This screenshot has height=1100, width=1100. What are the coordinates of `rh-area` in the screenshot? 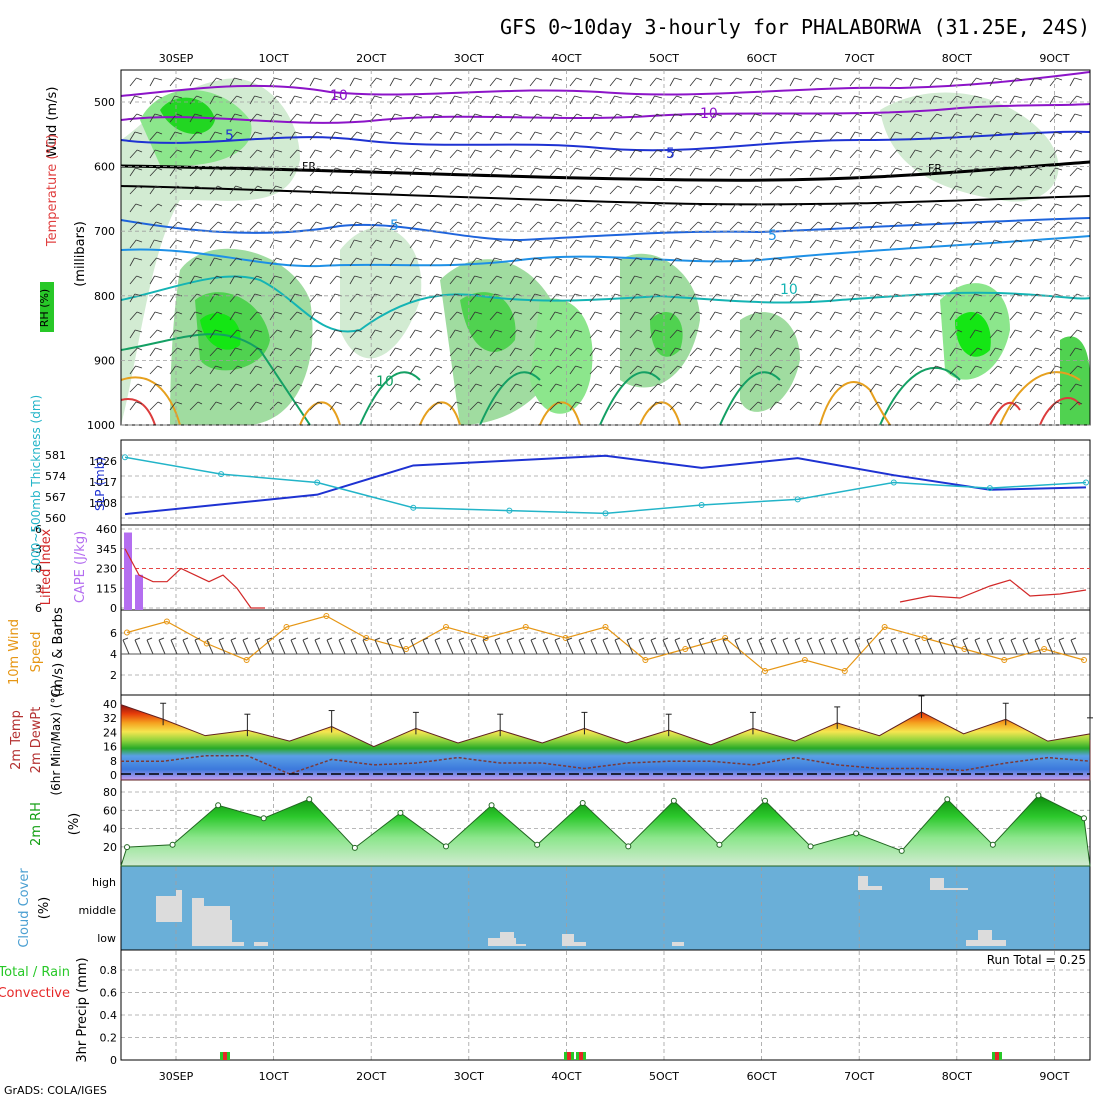 It's located at (605, 830).